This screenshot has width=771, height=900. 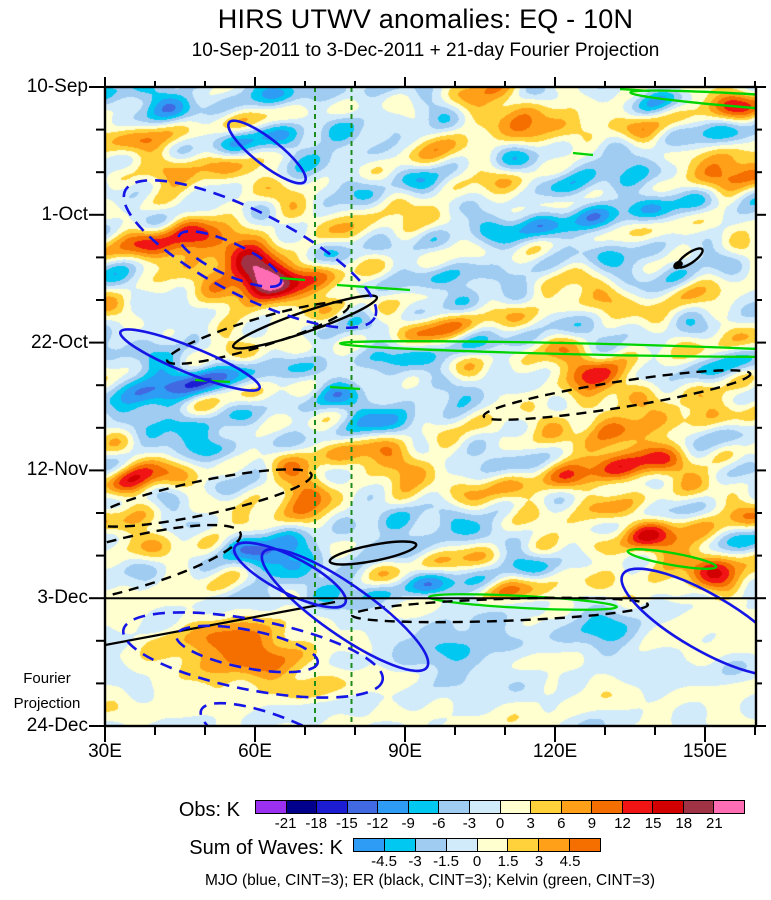 I want to click on x-tick-label-120E: 120E, so click(x=555, y=751).